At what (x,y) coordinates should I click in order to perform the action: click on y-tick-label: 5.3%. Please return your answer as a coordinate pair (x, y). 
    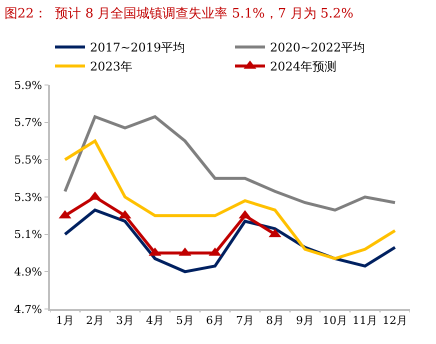
    Looking at the image, I should click on (28, 197).